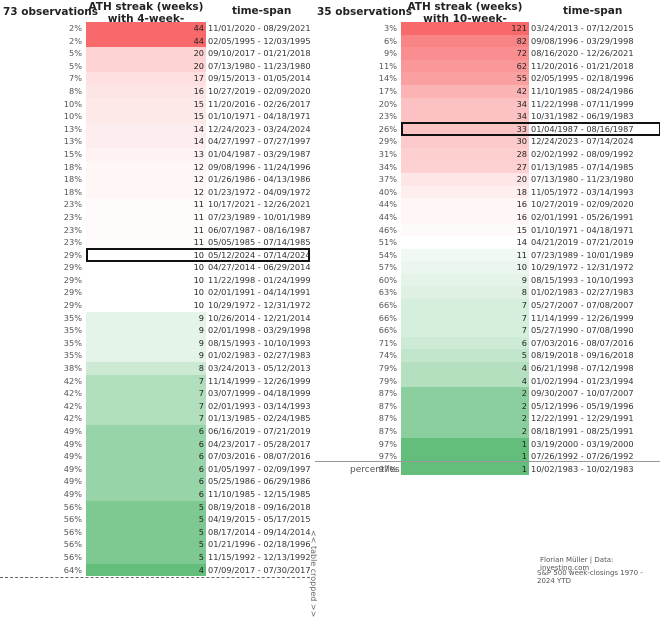 This screenshot has width=660, height=617. I want to click on percentile-cell: 18%, so click(72, 179).